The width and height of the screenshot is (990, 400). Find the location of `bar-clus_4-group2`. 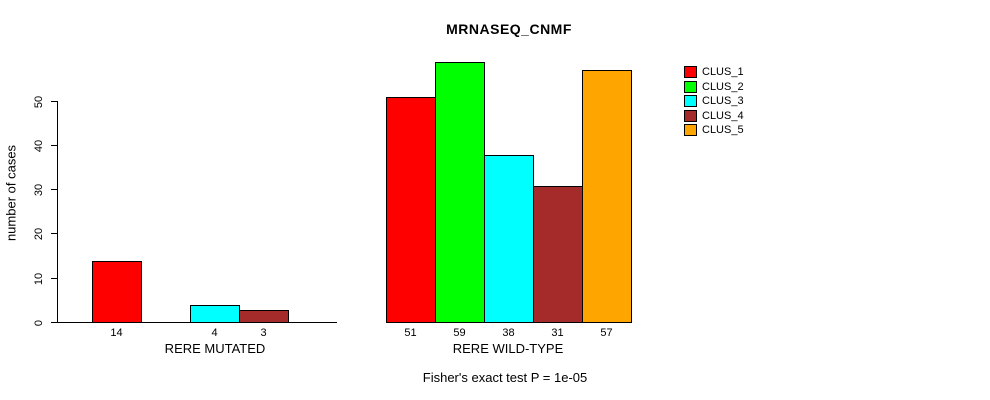

bar-clus_4-group2 is located at coordinates (558, 254).